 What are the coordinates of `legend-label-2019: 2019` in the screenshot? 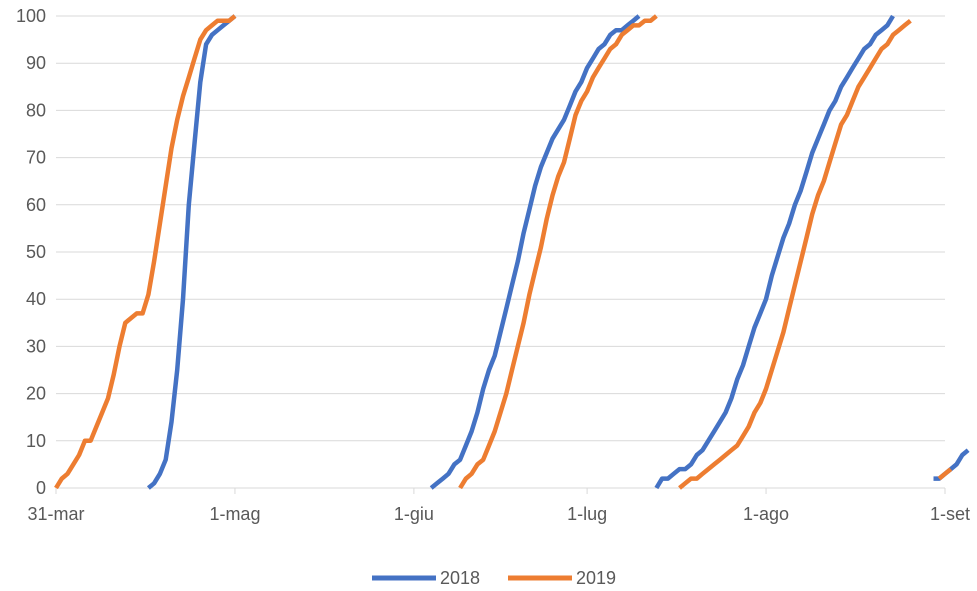 It's located at (596, 578).